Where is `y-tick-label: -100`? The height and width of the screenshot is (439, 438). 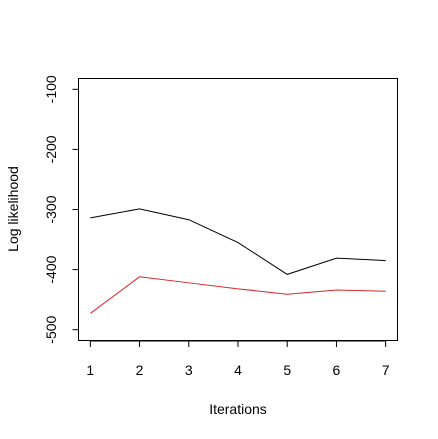 y-tick-label: -100 is located at coordinates (51, 89).